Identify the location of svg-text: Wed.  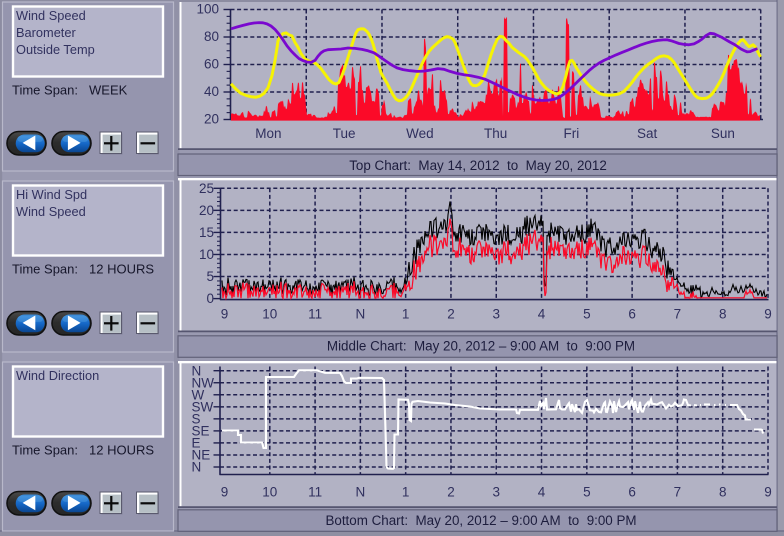
(420, 133).